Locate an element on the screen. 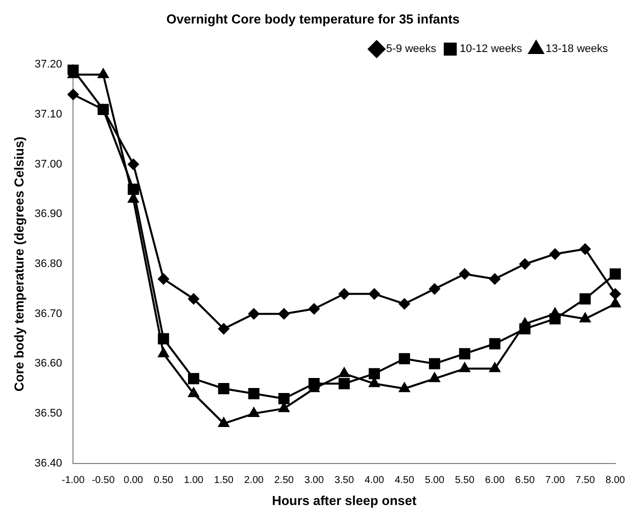  legend-label: 5-9 weeks is located at coordinates (411, 49).